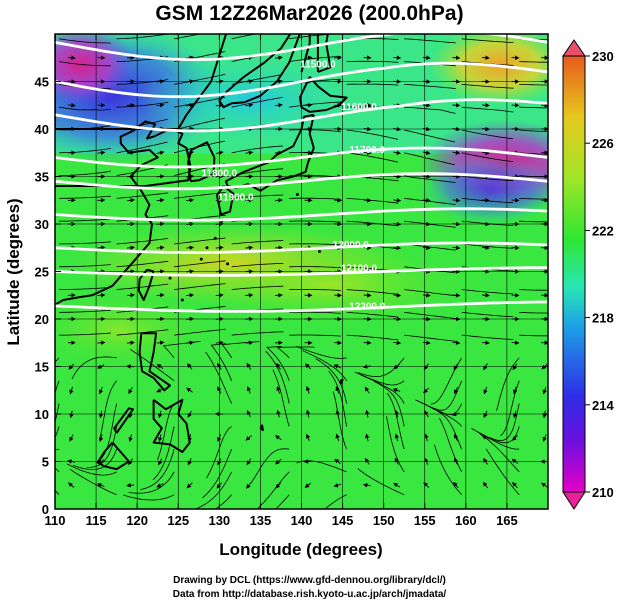 This screenshot has width=619, height=605. Describe the element at coordinates (13, 271) in the screenshot. I see `y-axis-title: Latitude (degrees)` at that location.